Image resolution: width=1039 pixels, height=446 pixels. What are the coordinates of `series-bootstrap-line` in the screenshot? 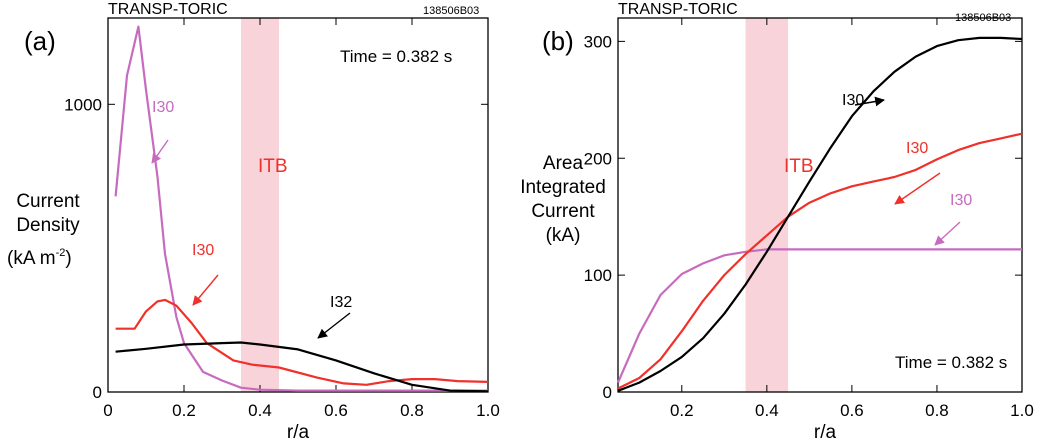 It's located at (302, 342).